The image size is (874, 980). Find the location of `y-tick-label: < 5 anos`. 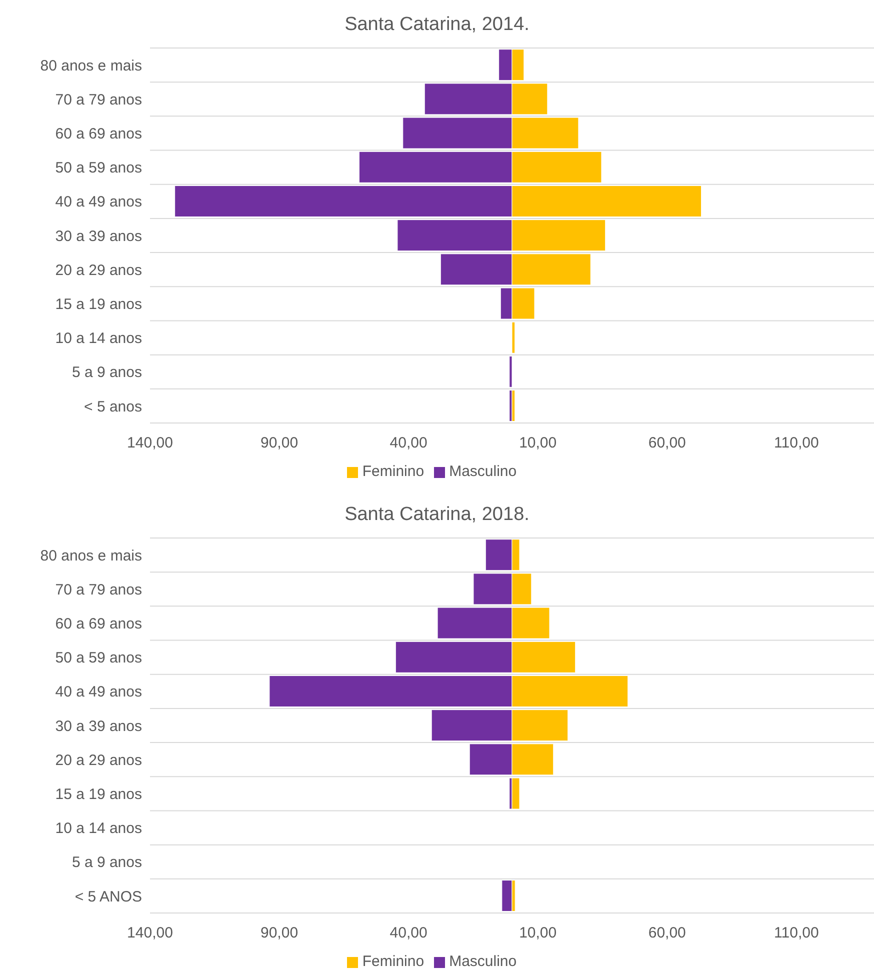

y-tick-label: < 5 anos is located at coordinates (113, 407).